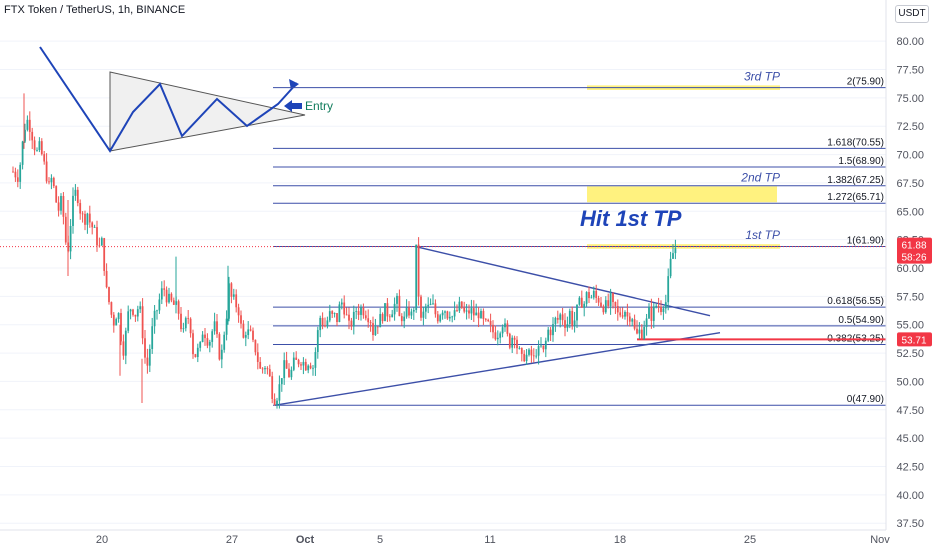 This screenshot has width=932, height=550. Describe the element at coordinates (855, 180) in the screenshot. I see `fib-level-label: 1.382(67.25)` at that location.